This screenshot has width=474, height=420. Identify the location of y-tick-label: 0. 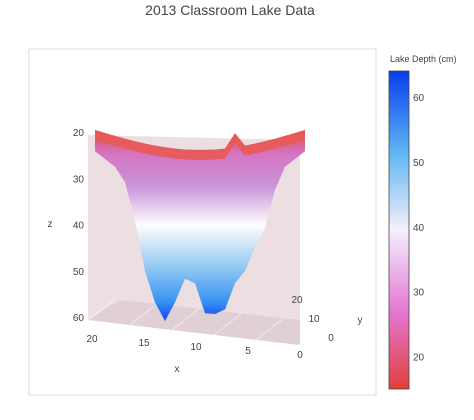
(331, 338).